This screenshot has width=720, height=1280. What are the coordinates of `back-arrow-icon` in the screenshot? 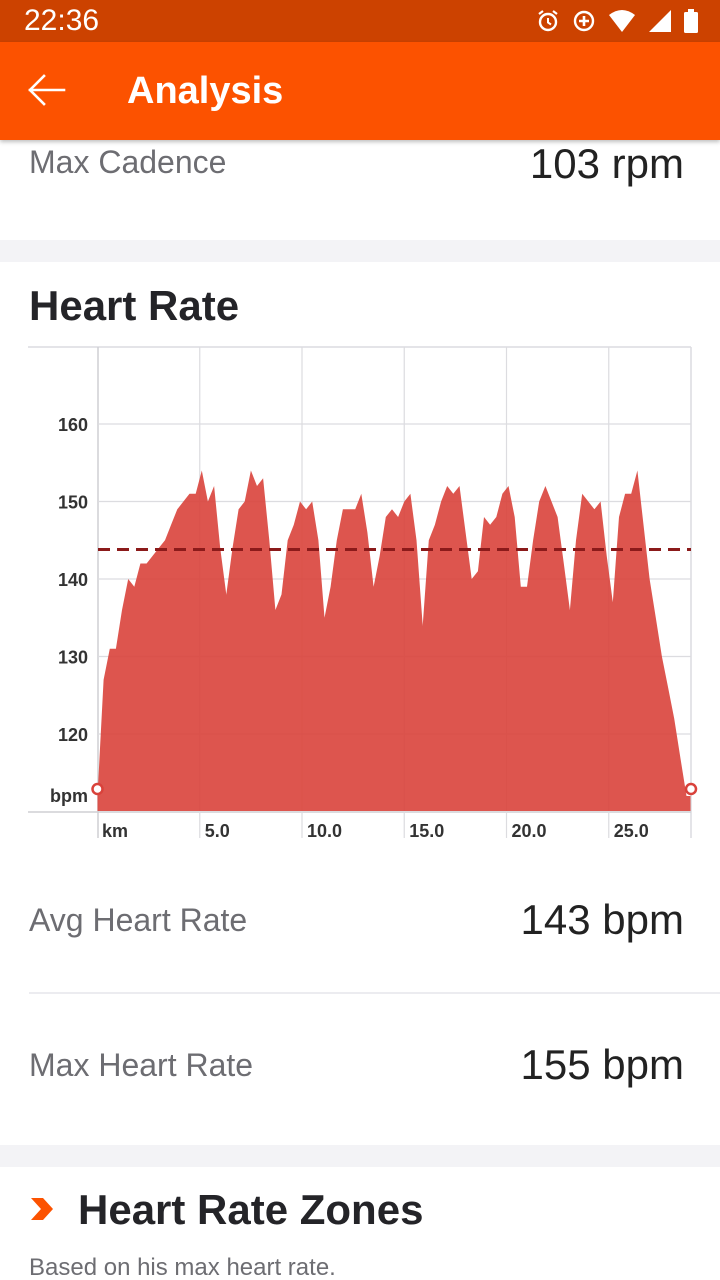 It's located at (46, 92).